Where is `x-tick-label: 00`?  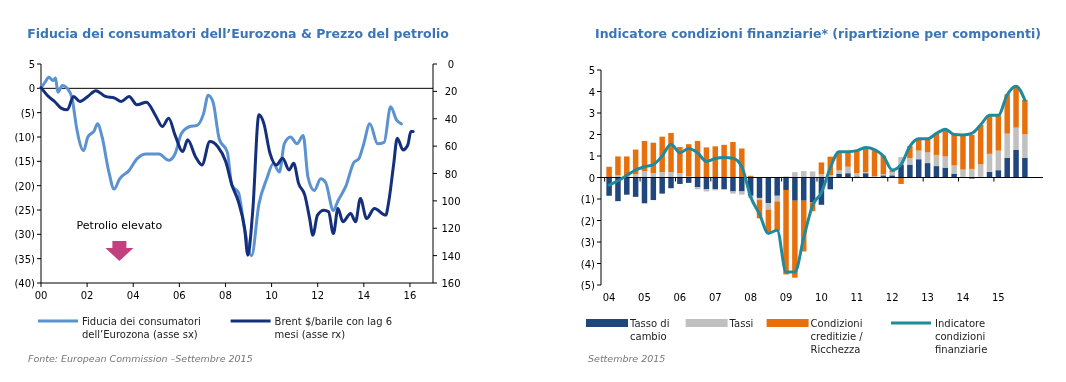 x-tick-label: 00 is located at coordinates (41, 295).